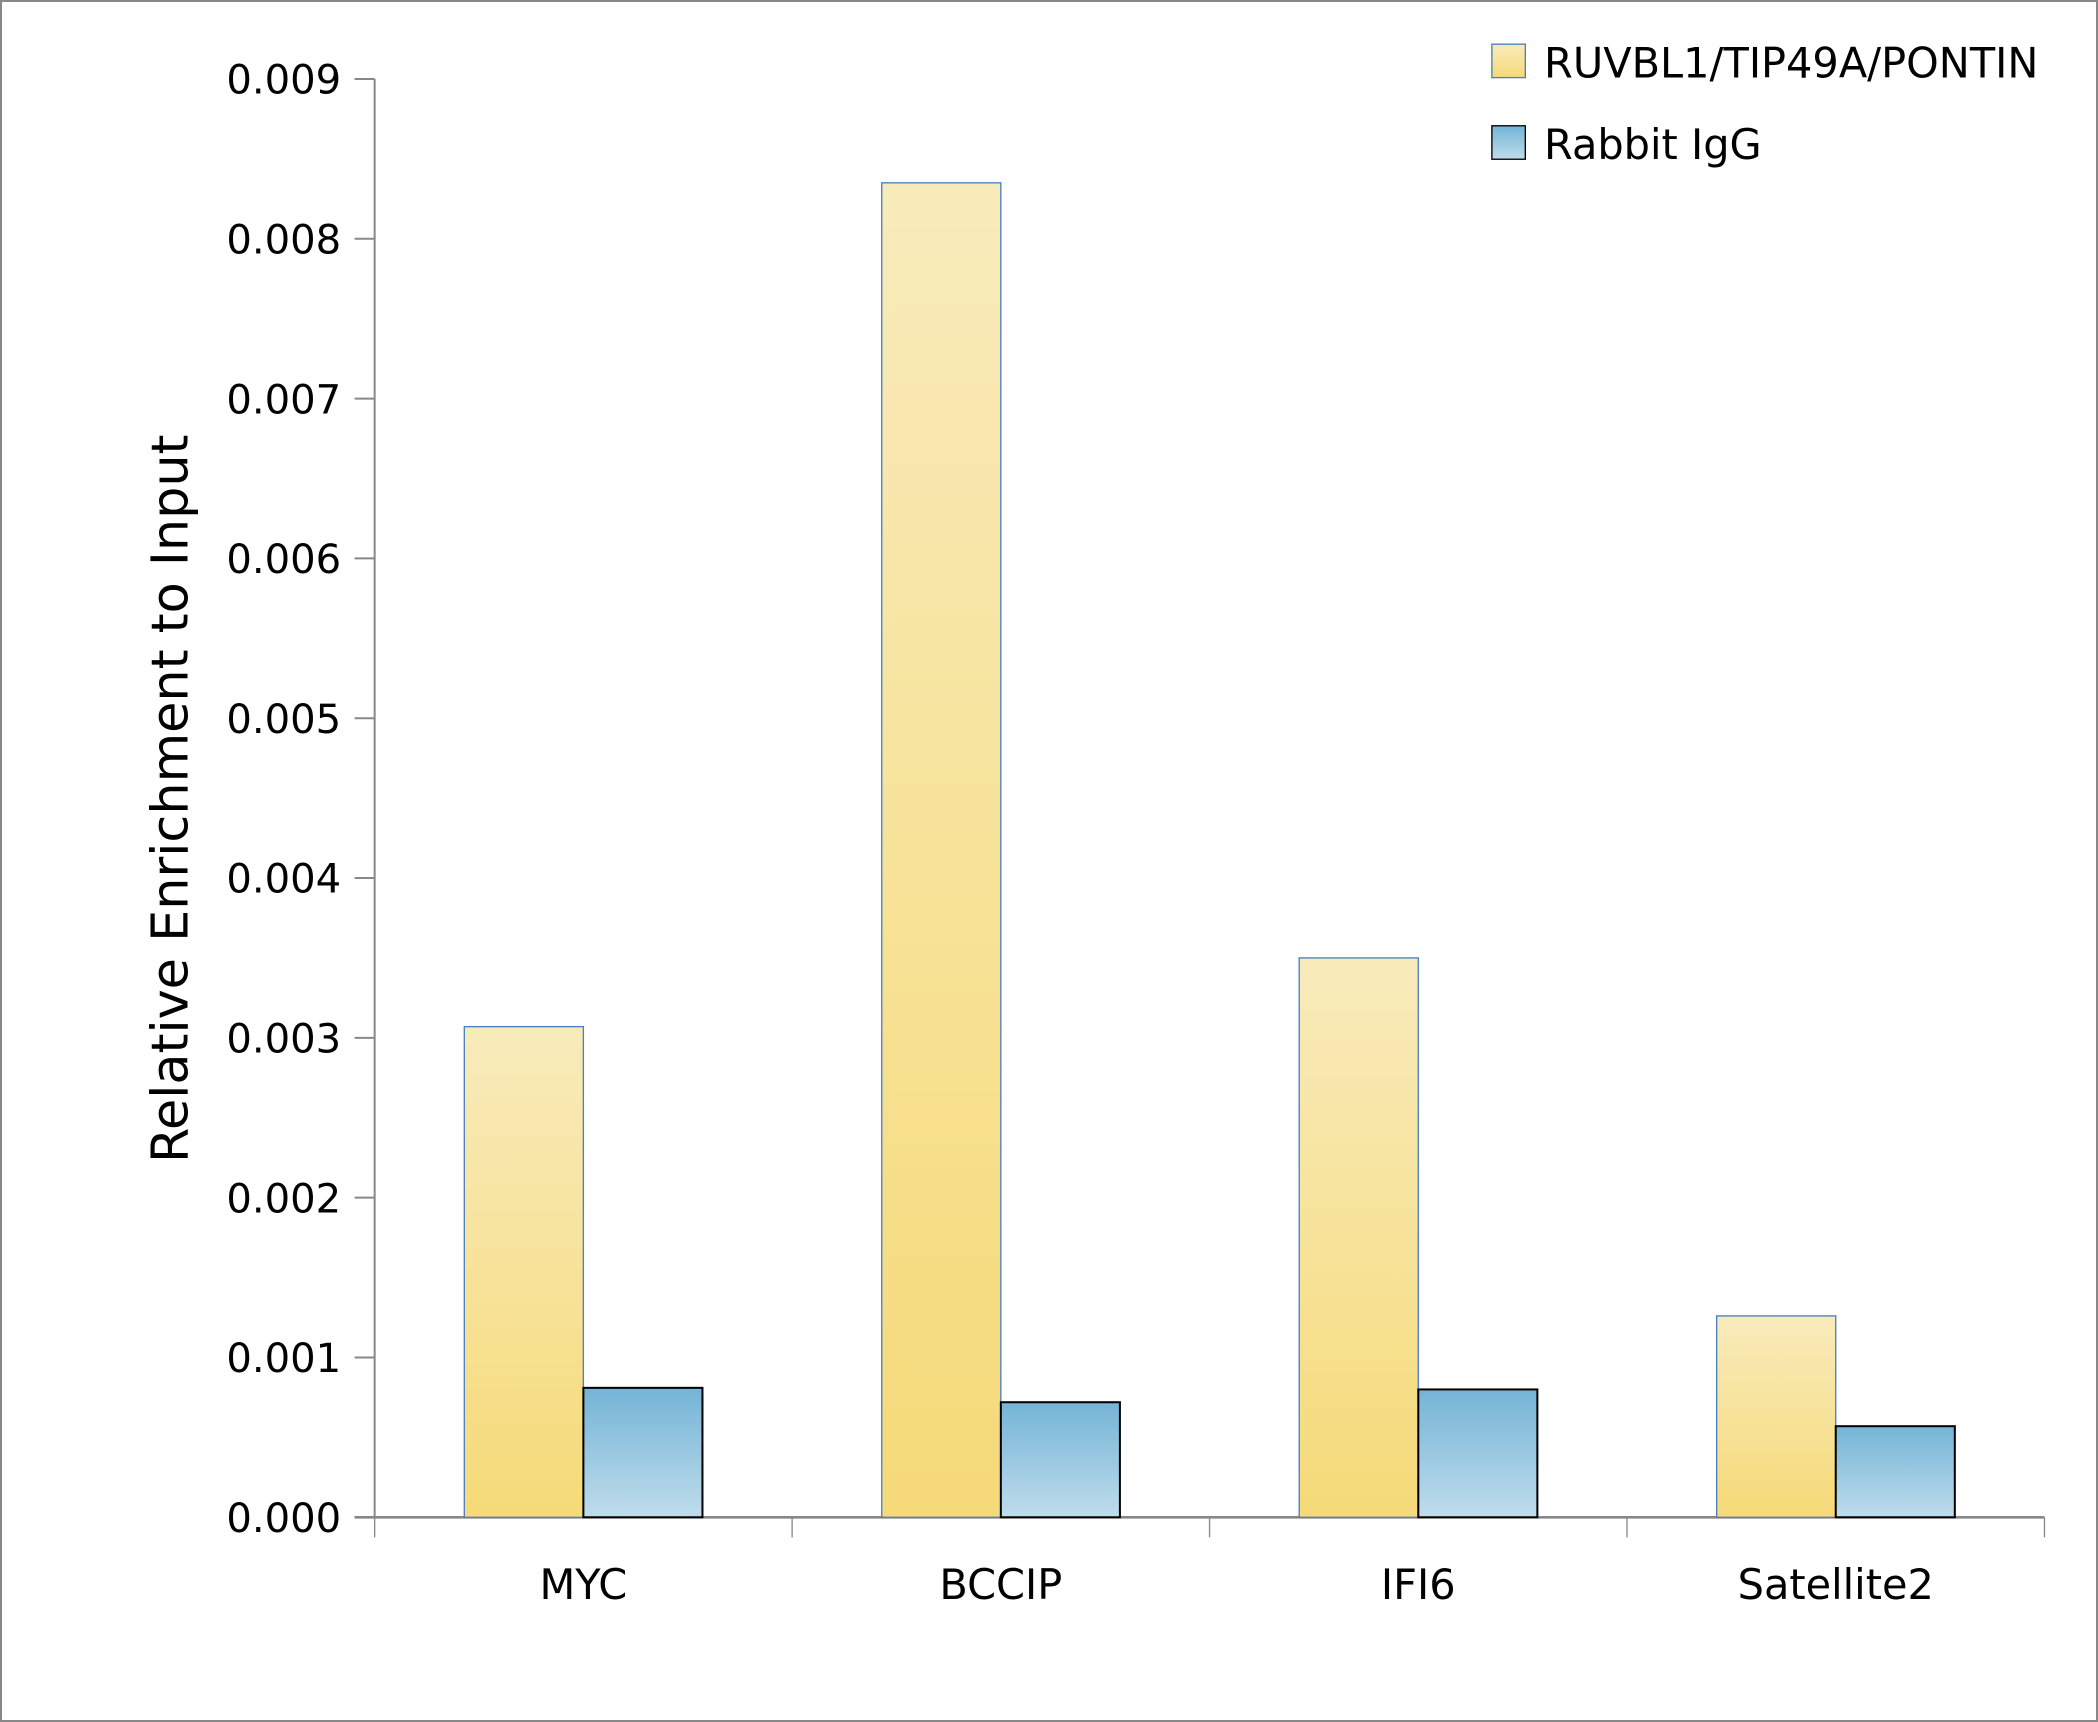  What do you see at coordinates (643, 1452) in the screenshot?
I see `bar-myc-rabbit-igg` at bounding box center [643, 1452].